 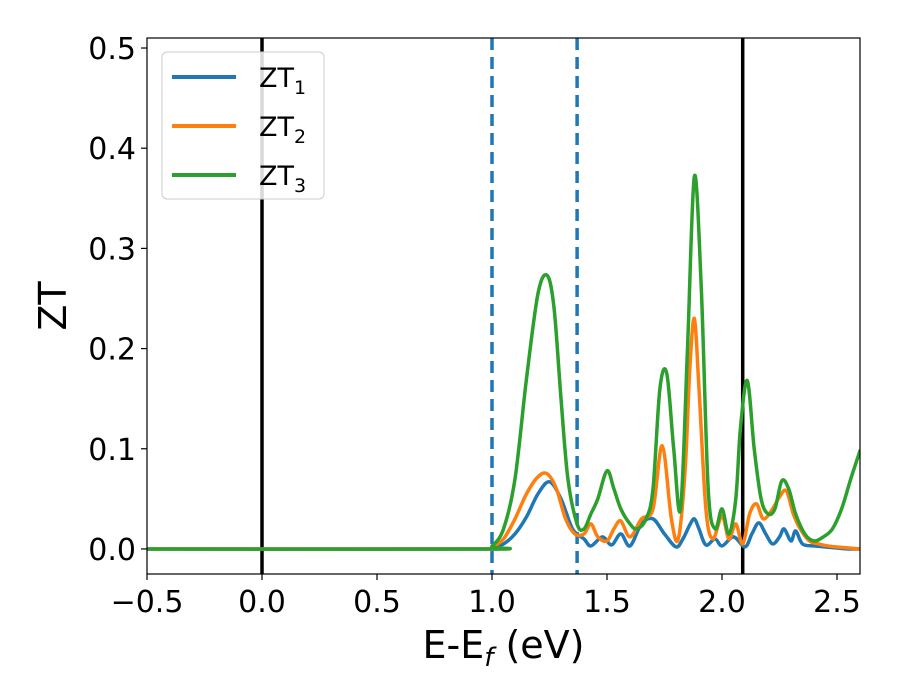 What do you see at coordinates (504, 648) in the screenshot?
I see `x-axis-label: E-Ef (eV)` at bounding box center [504, 648].